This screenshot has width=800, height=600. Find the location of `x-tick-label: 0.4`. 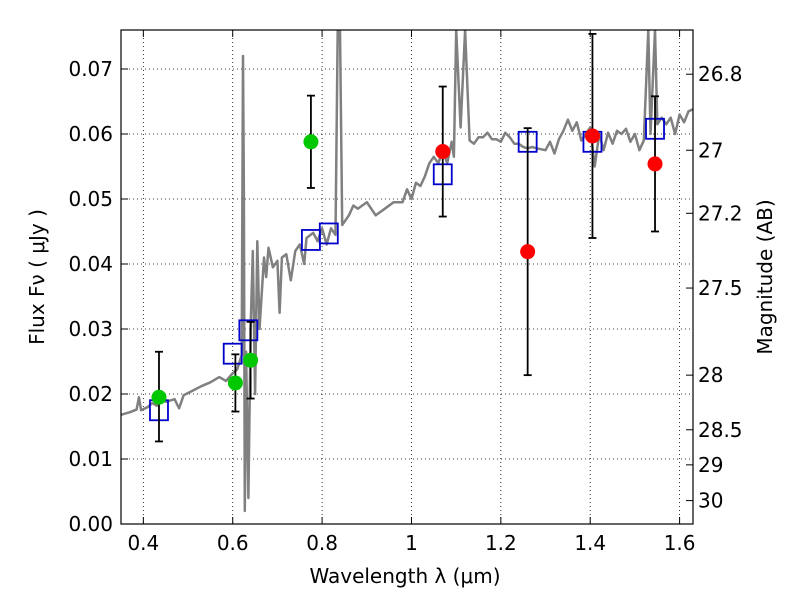

x-tick-label: 0.4 is located at coordinates (143, 543).